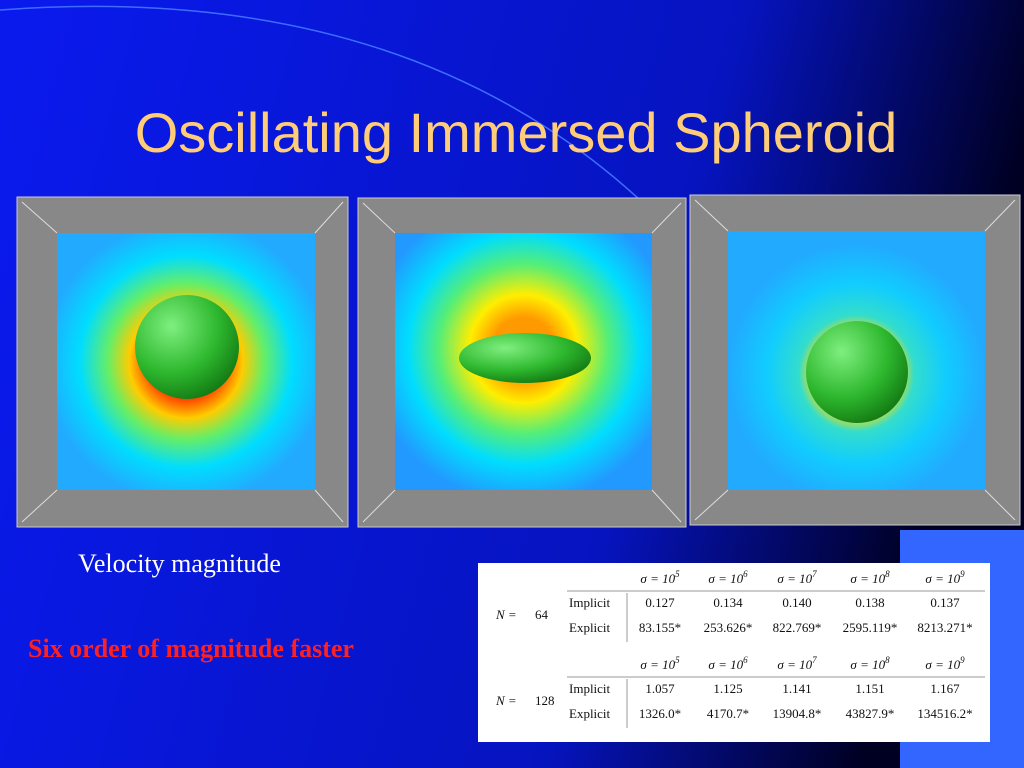 The image size is (1024, 768). What do you see at coordinates (870, 627) in the screenshot?
I see `table-cell: 2595.119*` at bounding box center [870, 627].